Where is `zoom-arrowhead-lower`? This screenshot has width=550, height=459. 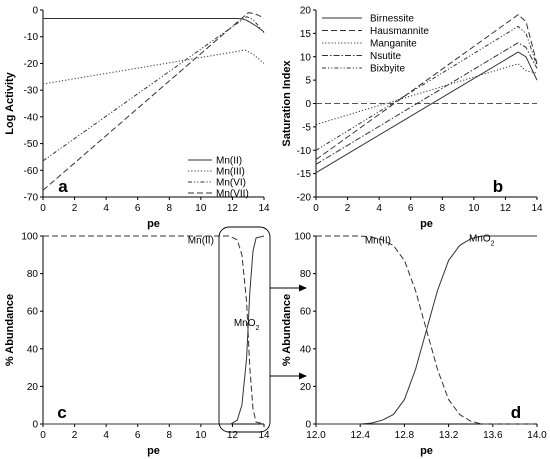
zoom-arrowhead-lower is located at coordinates (303, 376).